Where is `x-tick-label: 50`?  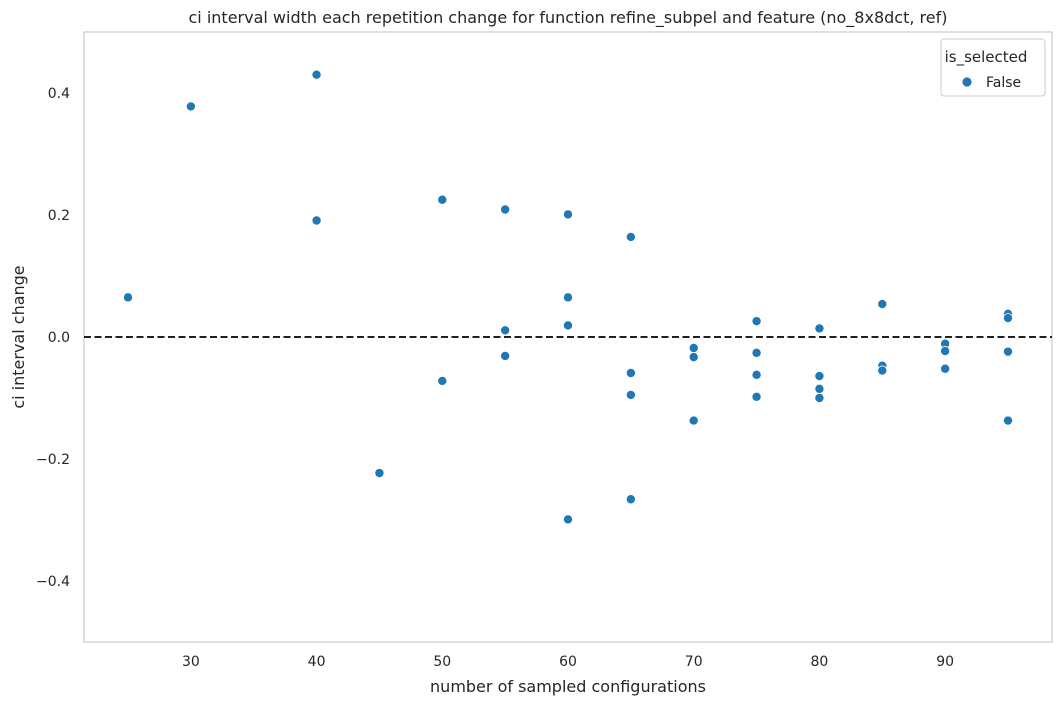 x-tick-label: 50 is located at coordinates (442, 662).